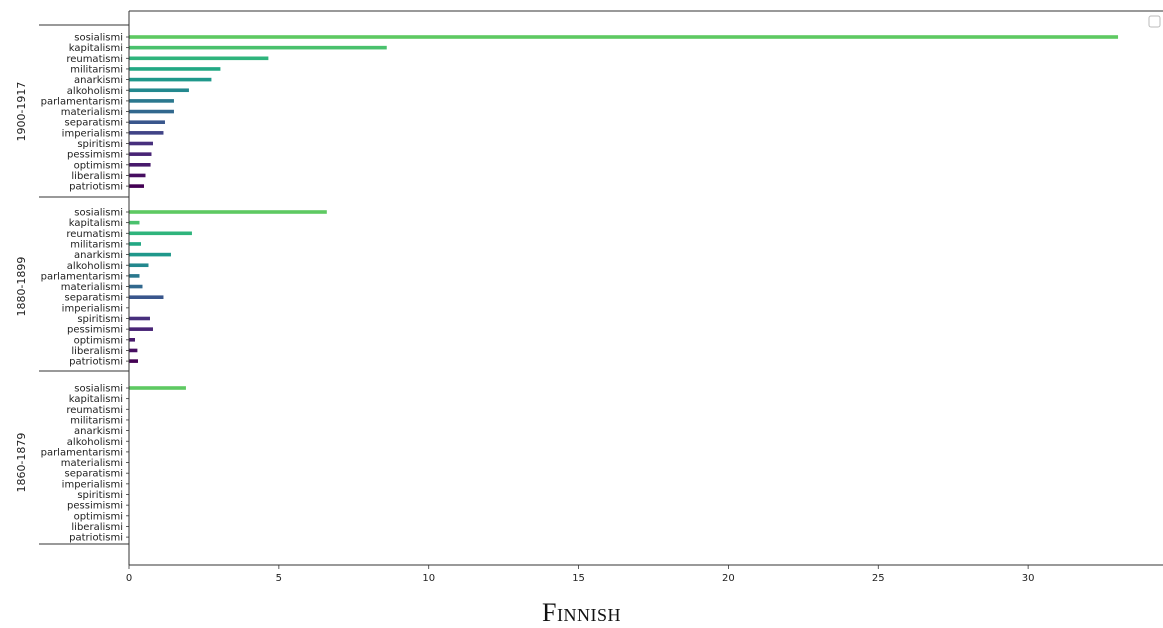 This screenshot has height=628, width=1163. I want to click on bar-1880-1899-materialismi, so click(136, 286).